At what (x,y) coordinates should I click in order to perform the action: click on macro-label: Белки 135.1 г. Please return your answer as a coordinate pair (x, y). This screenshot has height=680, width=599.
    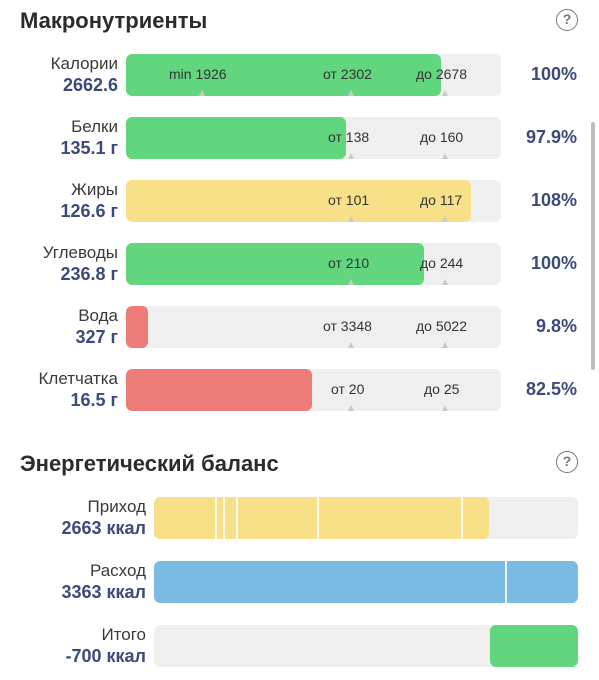
    Looking at the image, I should click on (89, 138).